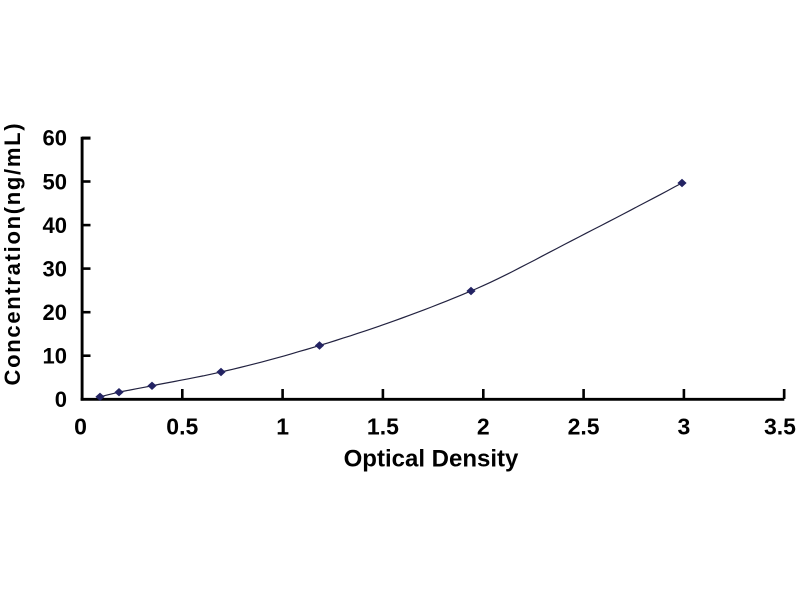 The height and width of the screenshot is (600, 800). Describe the element at coordinates (55, 356) in the screenshot. I see `svg-text: 10` at that location.